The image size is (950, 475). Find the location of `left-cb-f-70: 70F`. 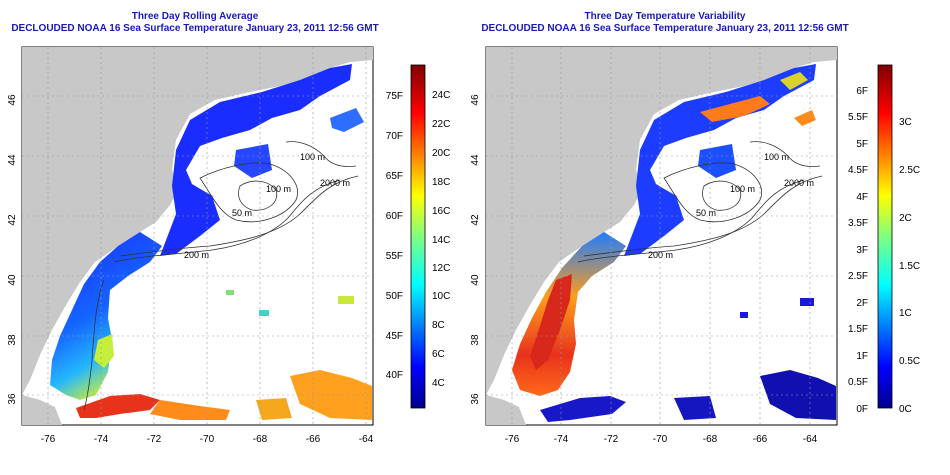

left-cb-f-70: 70F is located at coordinates (394, 136).